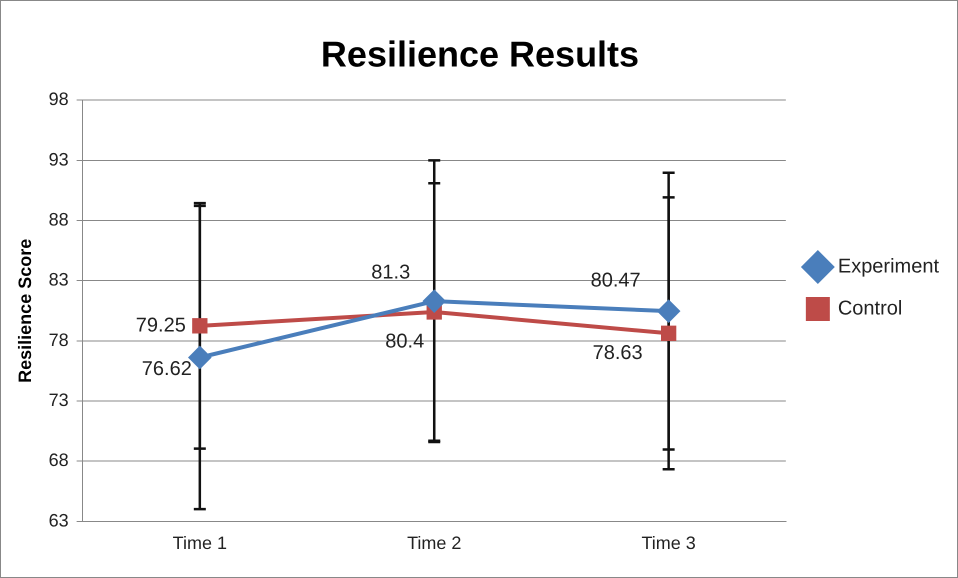  What do you see at coordinates (58, 220) in the screenshot?
I see `y-tick-label: 88` at bounding box center [58, 220].